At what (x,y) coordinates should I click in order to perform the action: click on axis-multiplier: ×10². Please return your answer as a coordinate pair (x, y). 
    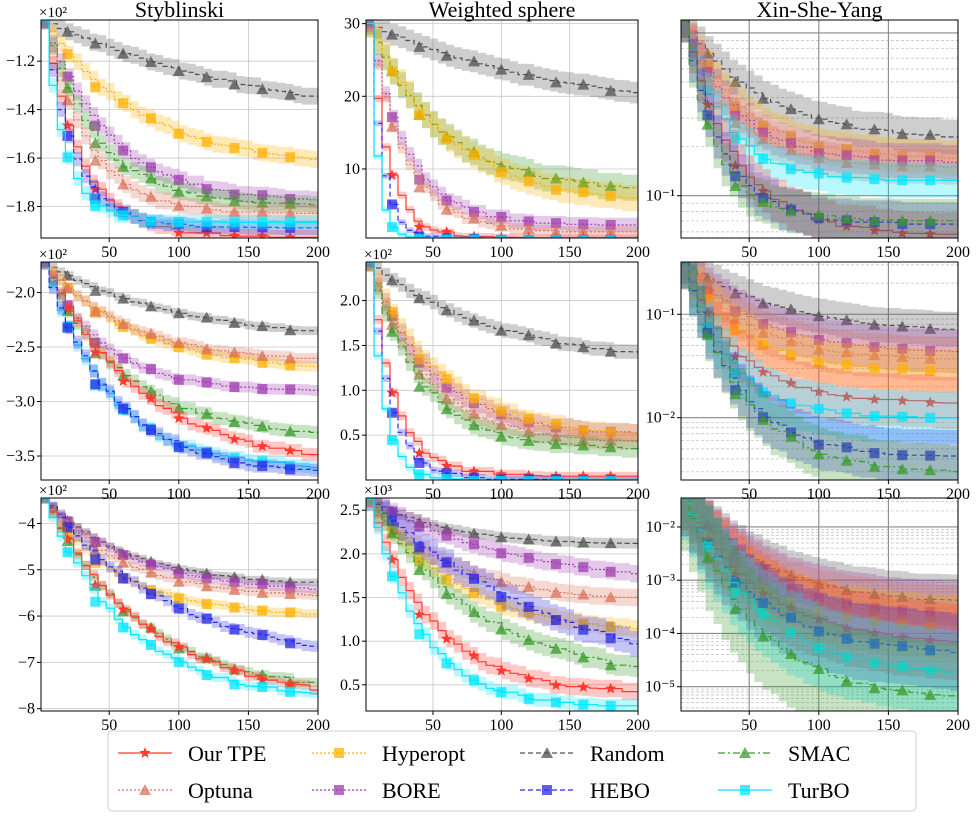
    Looking at the image, I should click on (378, 255).